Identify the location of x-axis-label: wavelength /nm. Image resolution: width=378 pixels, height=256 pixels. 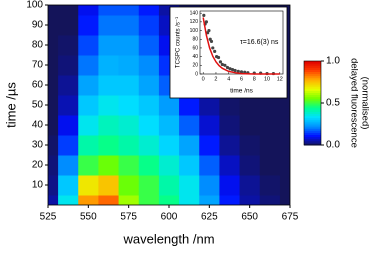
(168, 238).